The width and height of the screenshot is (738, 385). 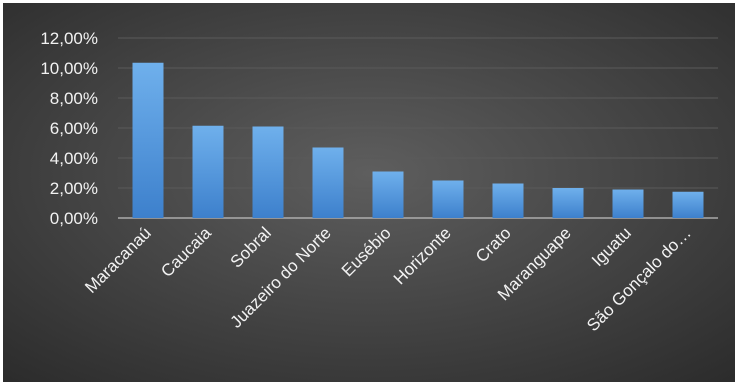 I want to click on y-axis-labels: 0,00% 2,00% 4,00% 6,00% 8,00% 10,00% 12,00%, so click(x=69, y=128).